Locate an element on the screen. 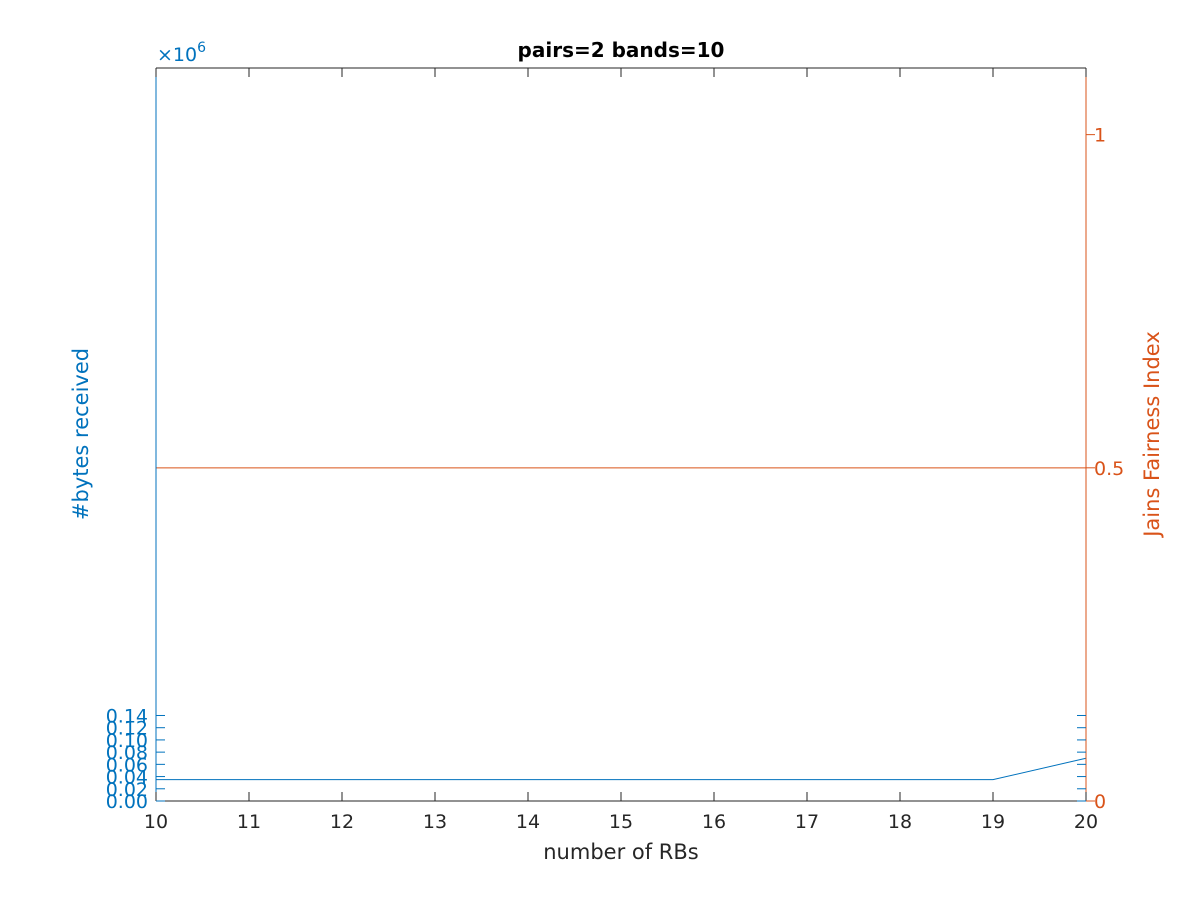 The height and width of the screenshot is (900, 1200). chart-title: pairs=2 bands=10 is located at coordinates (621, 50).